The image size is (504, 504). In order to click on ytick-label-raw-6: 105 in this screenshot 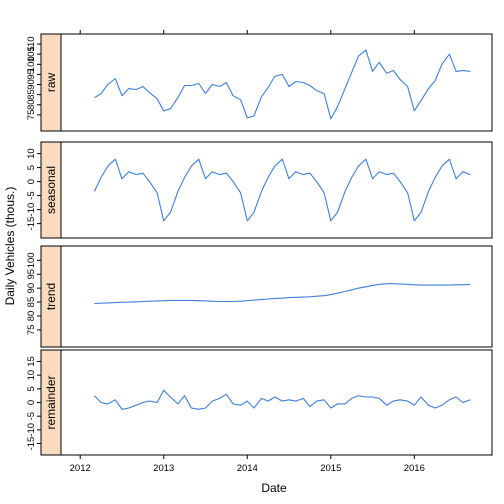, I will do `click(31, 54)`.